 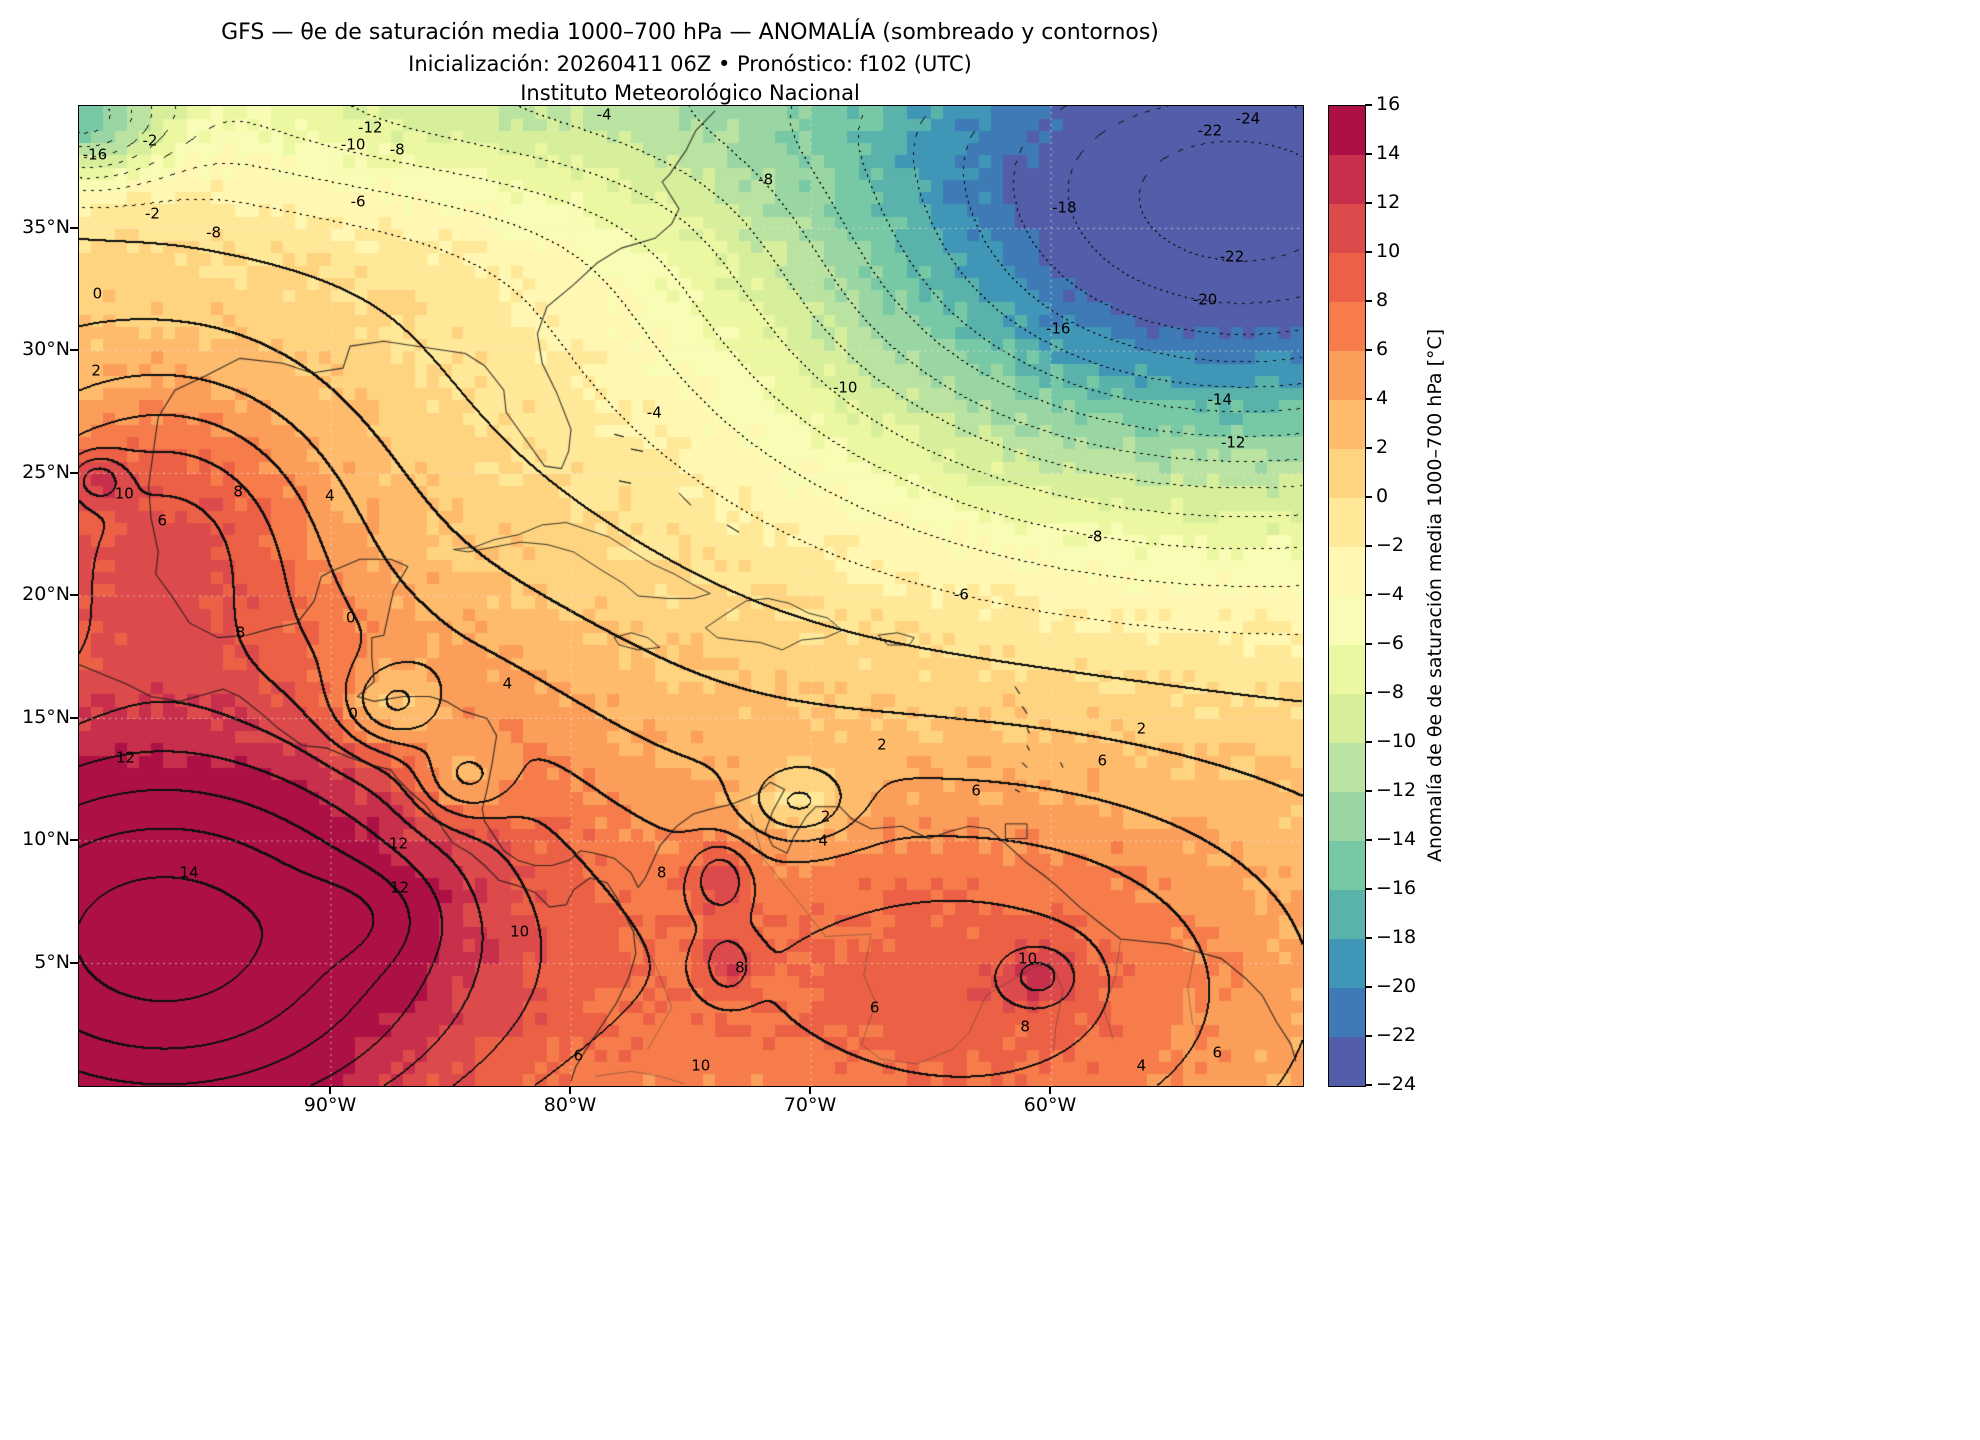 What do you see at coordinates (1396, 937) in the screenshot?
I see `colorbar-tick-label: −18` at bounding box center [1396, 937].